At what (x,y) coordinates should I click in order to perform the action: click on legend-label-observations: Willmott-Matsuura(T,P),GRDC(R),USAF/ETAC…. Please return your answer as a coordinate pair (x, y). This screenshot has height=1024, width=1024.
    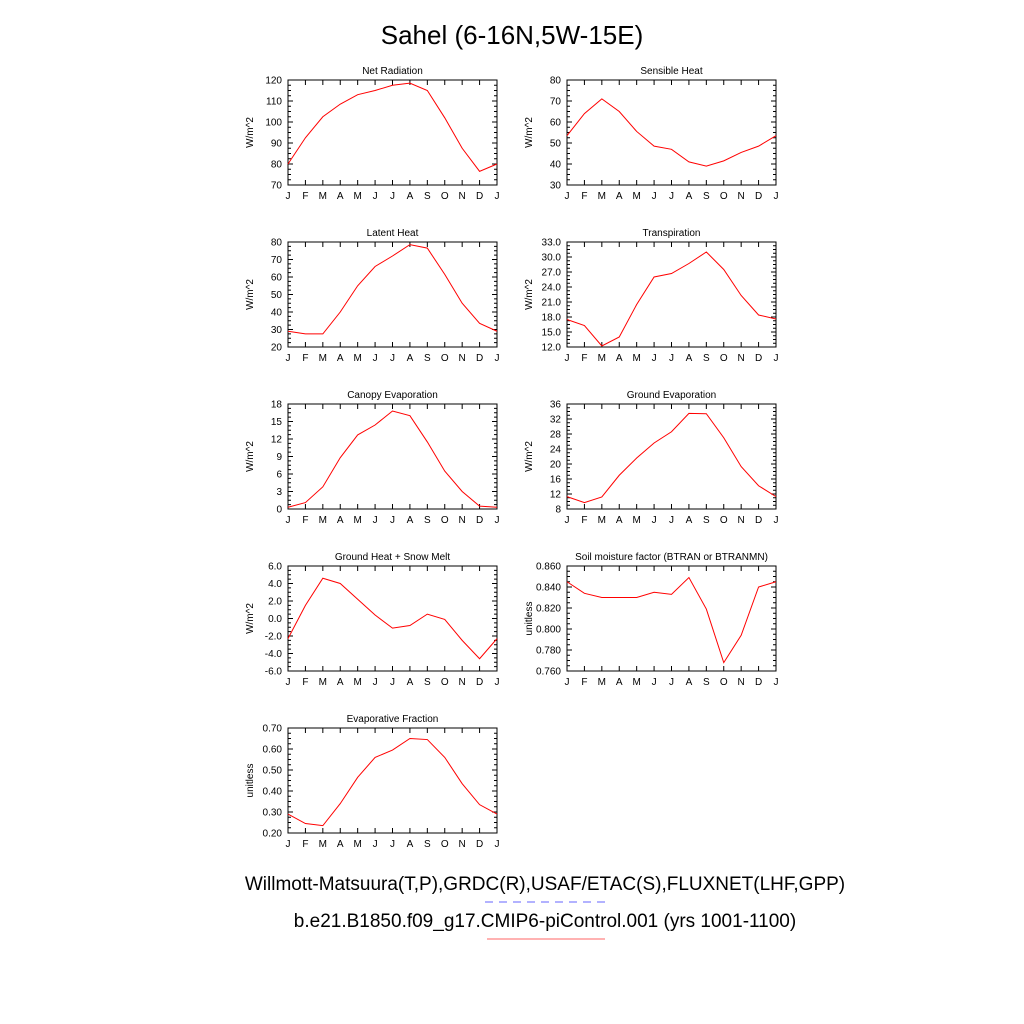
    Looking at the image, I should click on (545, 884).